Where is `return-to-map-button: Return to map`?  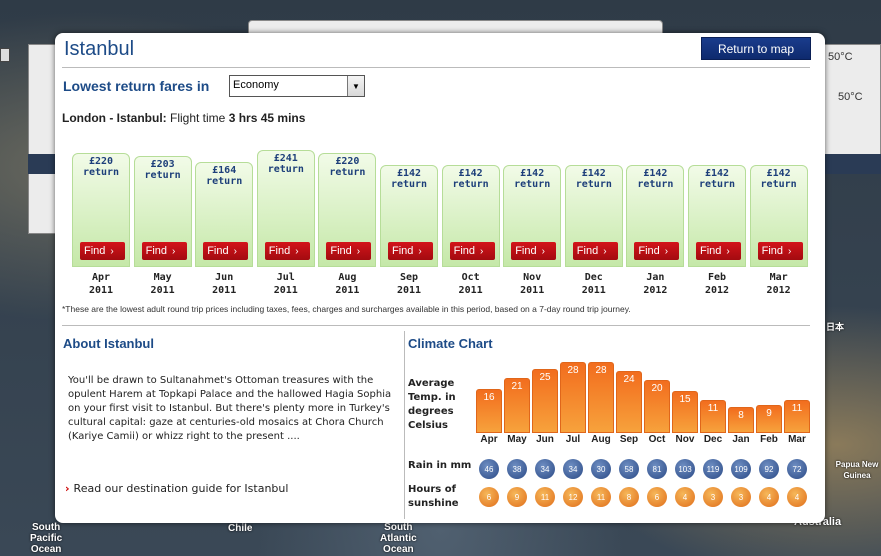 return-to-map-button: Return to map is located at coordinates (756, 48).